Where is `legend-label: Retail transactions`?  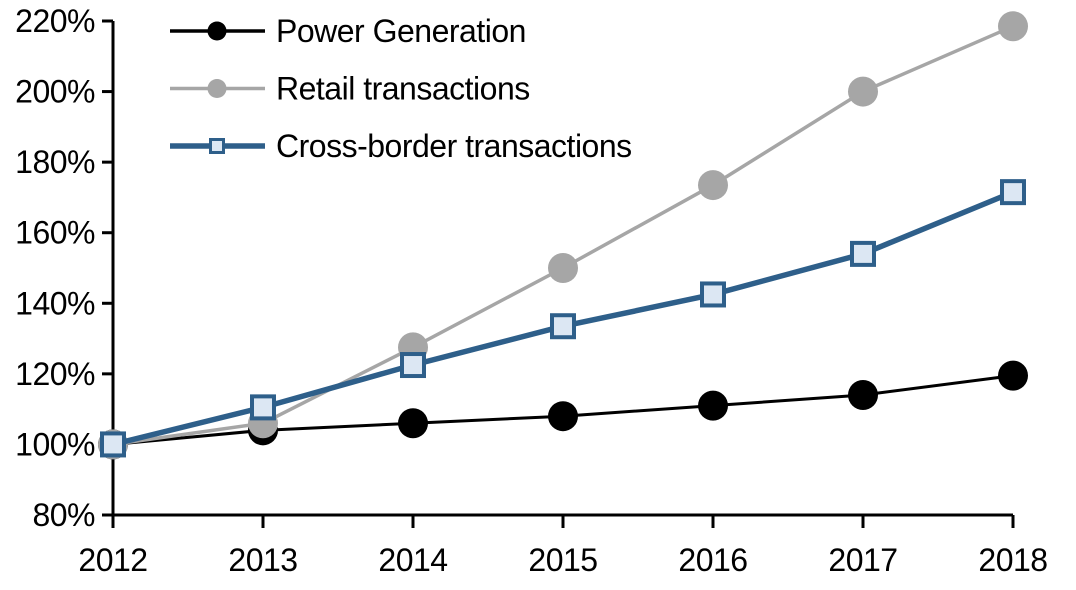 legend-label: Retail transactions is located at coordinates (403, 89).